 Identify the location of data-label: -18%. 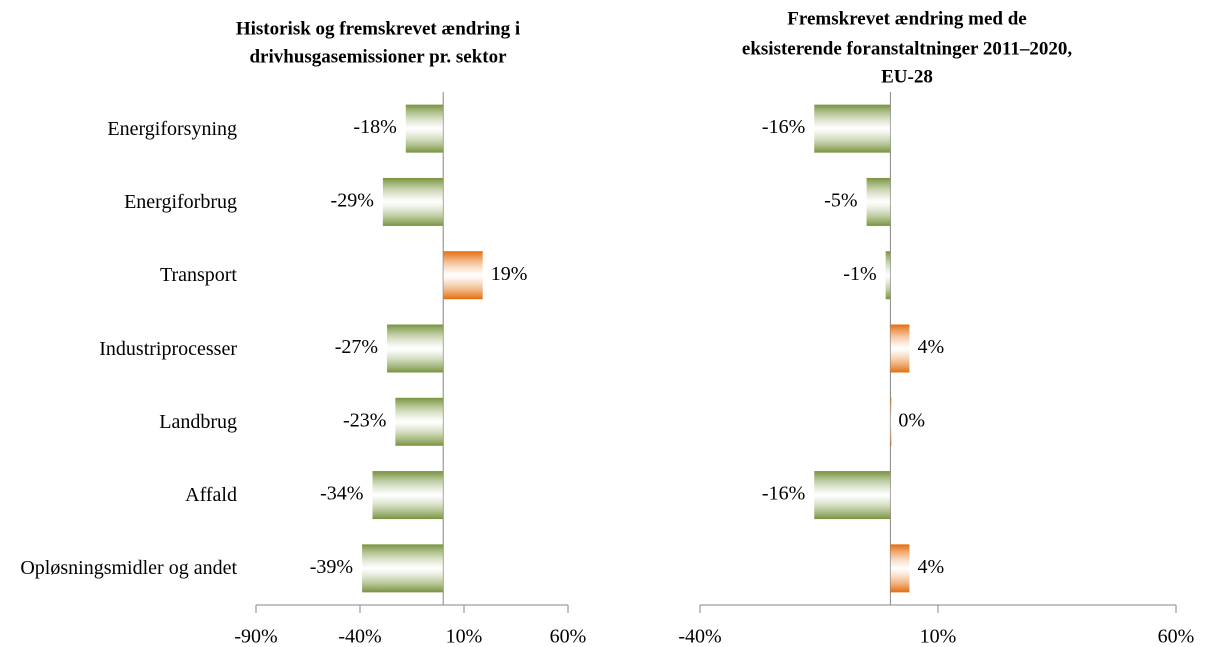
(374, 127).